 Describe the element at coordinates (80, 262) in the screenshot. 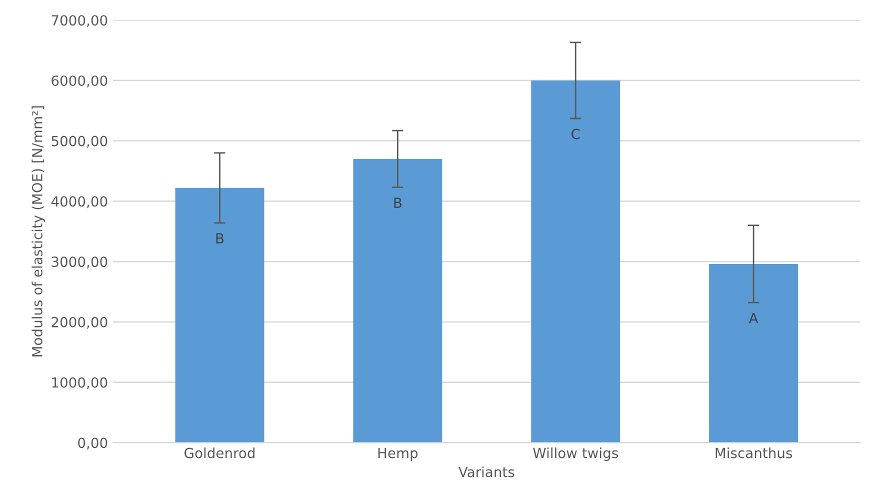

I see `y-tick-label: 3000,00` at that location.